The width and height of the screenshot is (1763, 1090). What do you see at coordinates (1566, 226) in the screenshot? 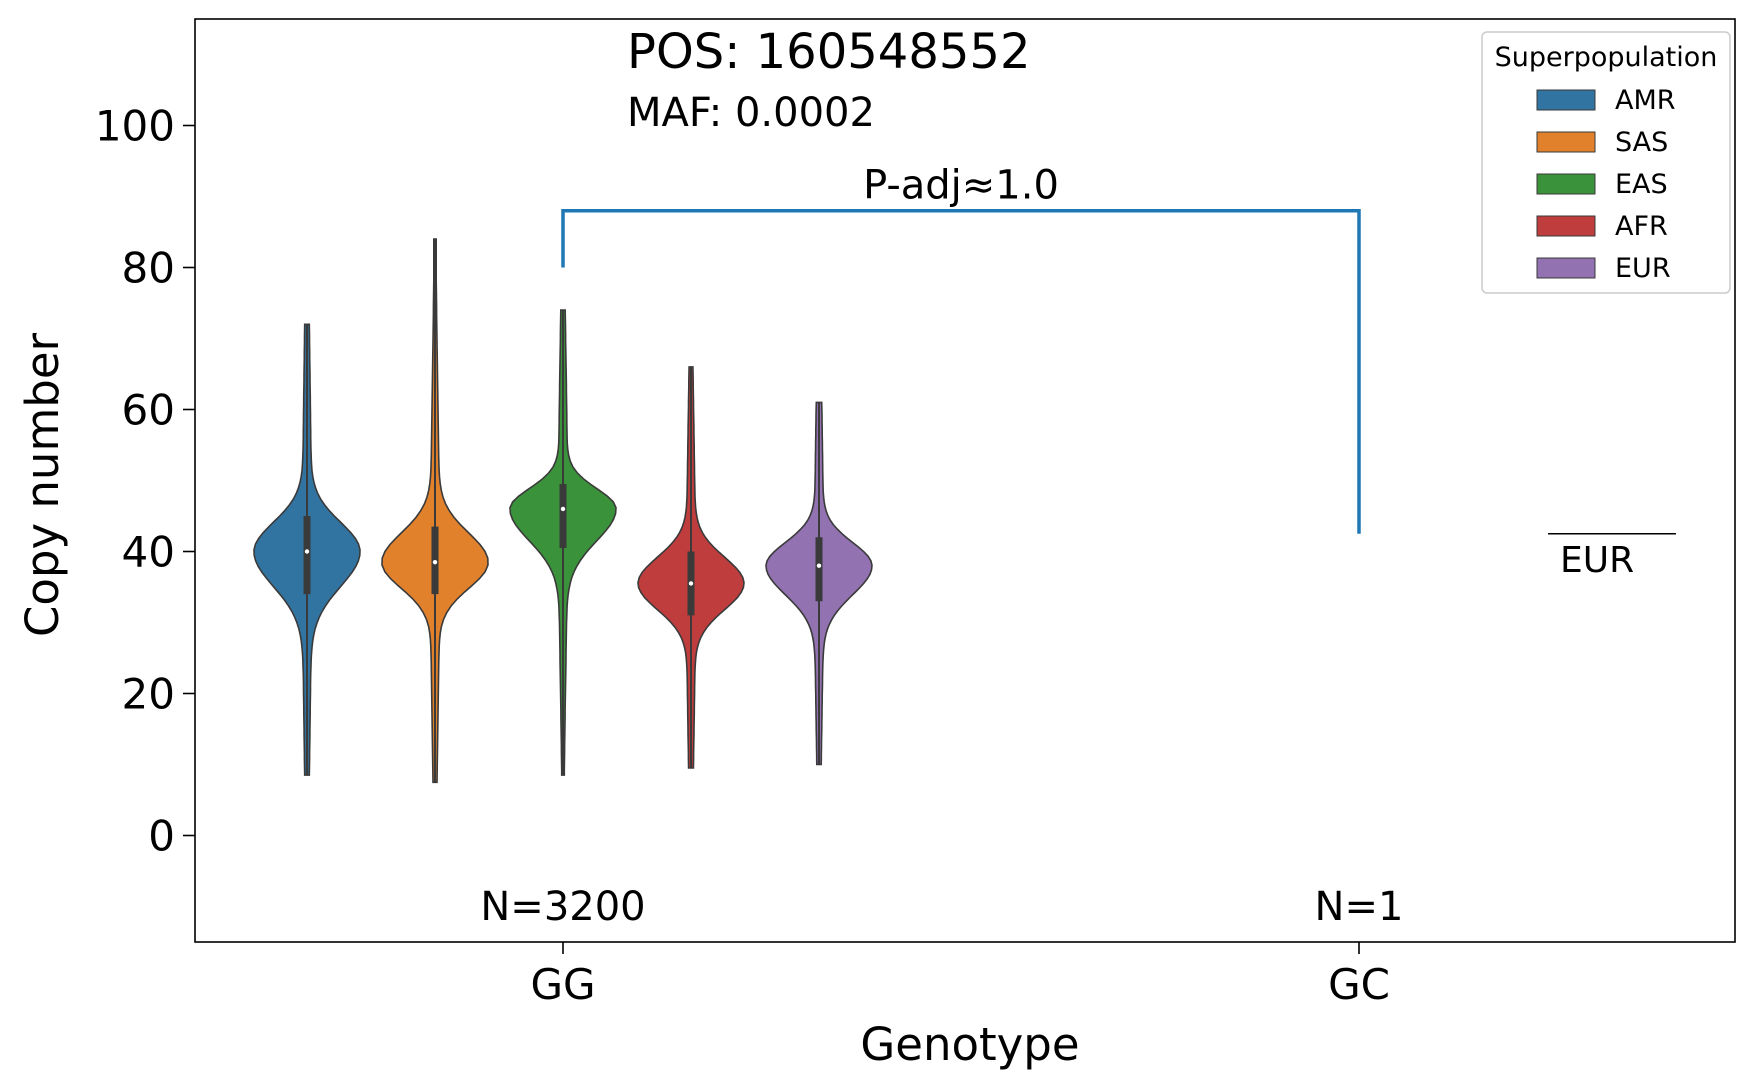
I see `legend-swatch-afr` at bounding box center [1566, 226].